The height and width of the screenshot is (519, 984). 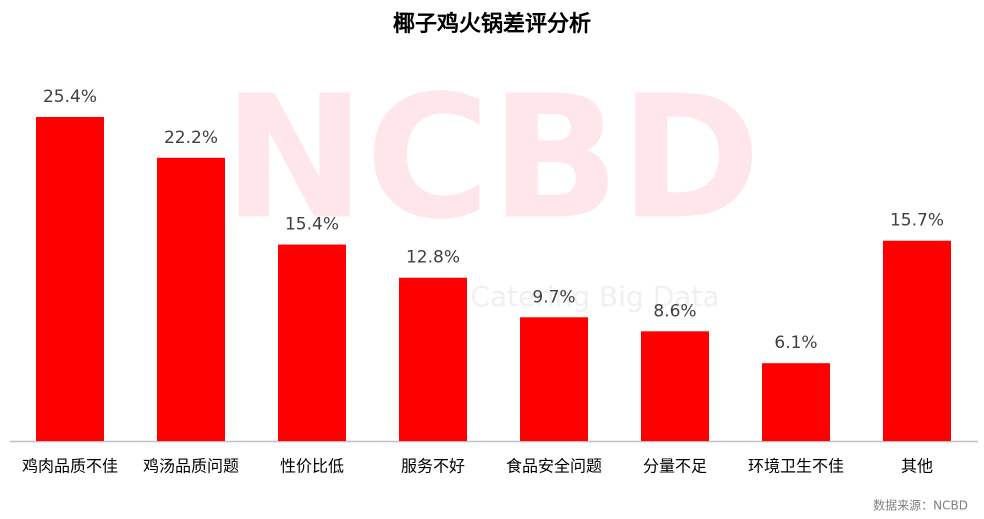 What do you see at coordinates (795, 343) in the screenshot?
I see `value-label: 6.1%` at bounding box center [795, 343].